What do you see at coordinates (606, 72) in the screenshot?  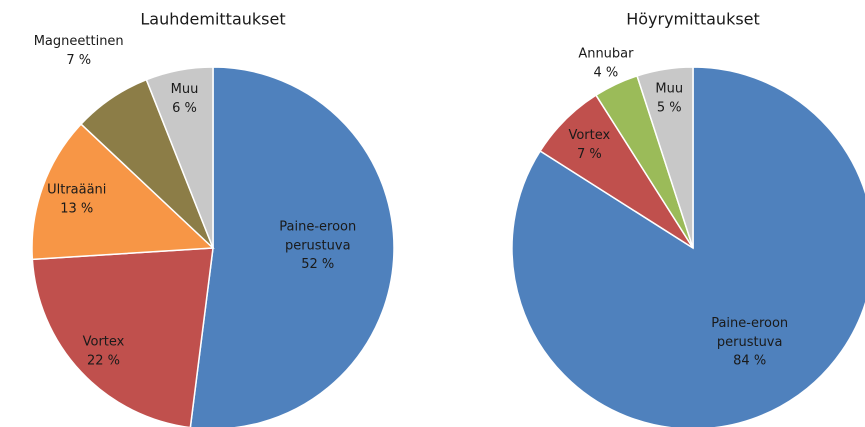 I see `slice-value-label: 4 %` at bounding box center [606, 72].